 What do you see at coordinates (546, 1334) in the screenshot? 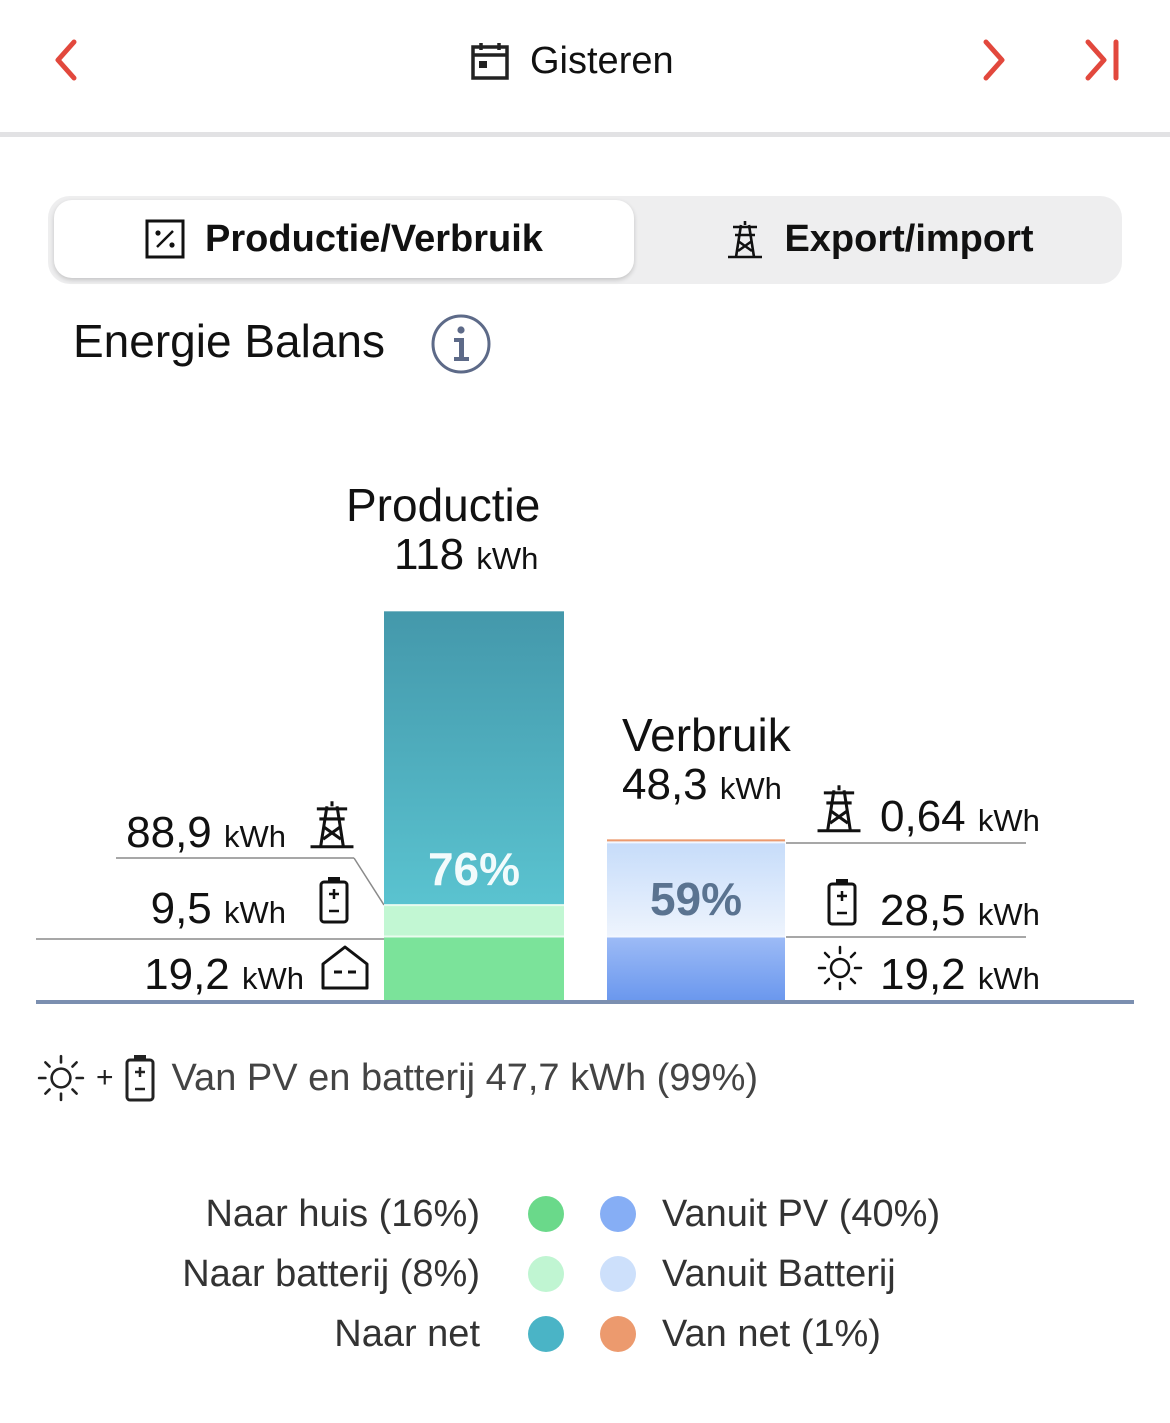
I see `legend-dot-naar-net` at bounding box center [546, 1334].